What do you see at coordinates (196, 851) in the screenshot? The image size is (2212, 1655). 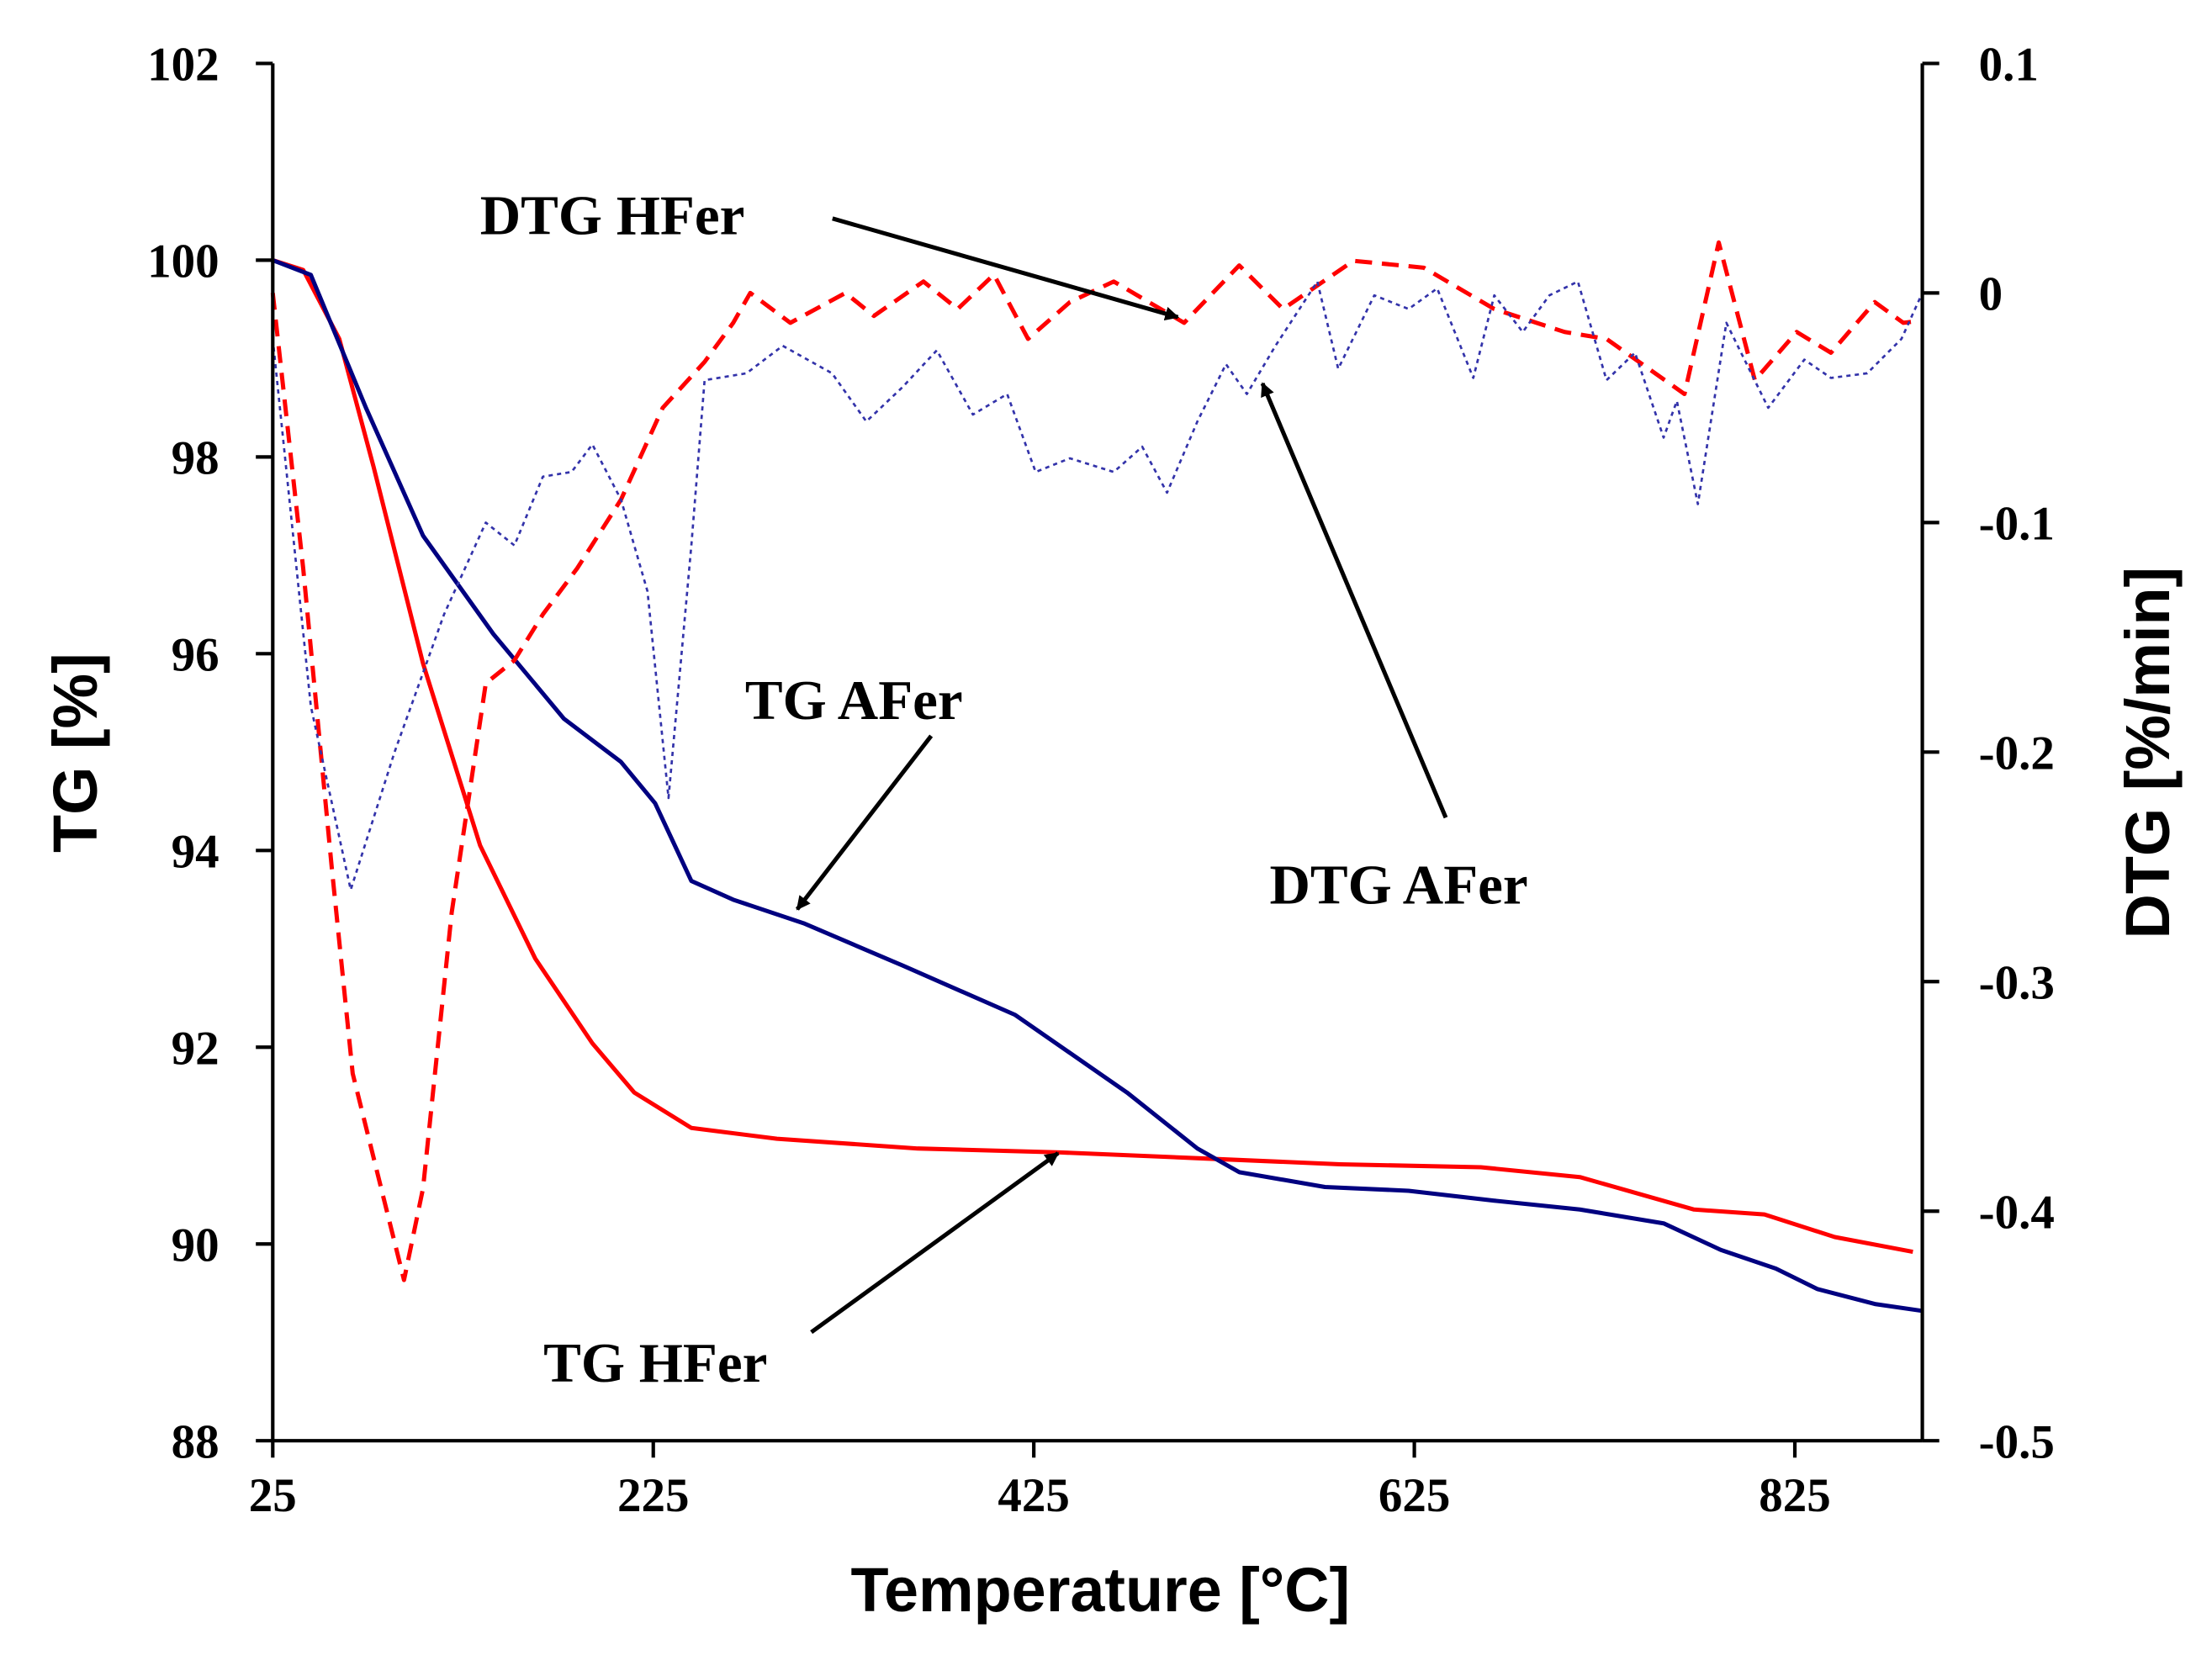 I see `y-tick-label: 94` at bounding box center [196, 851].